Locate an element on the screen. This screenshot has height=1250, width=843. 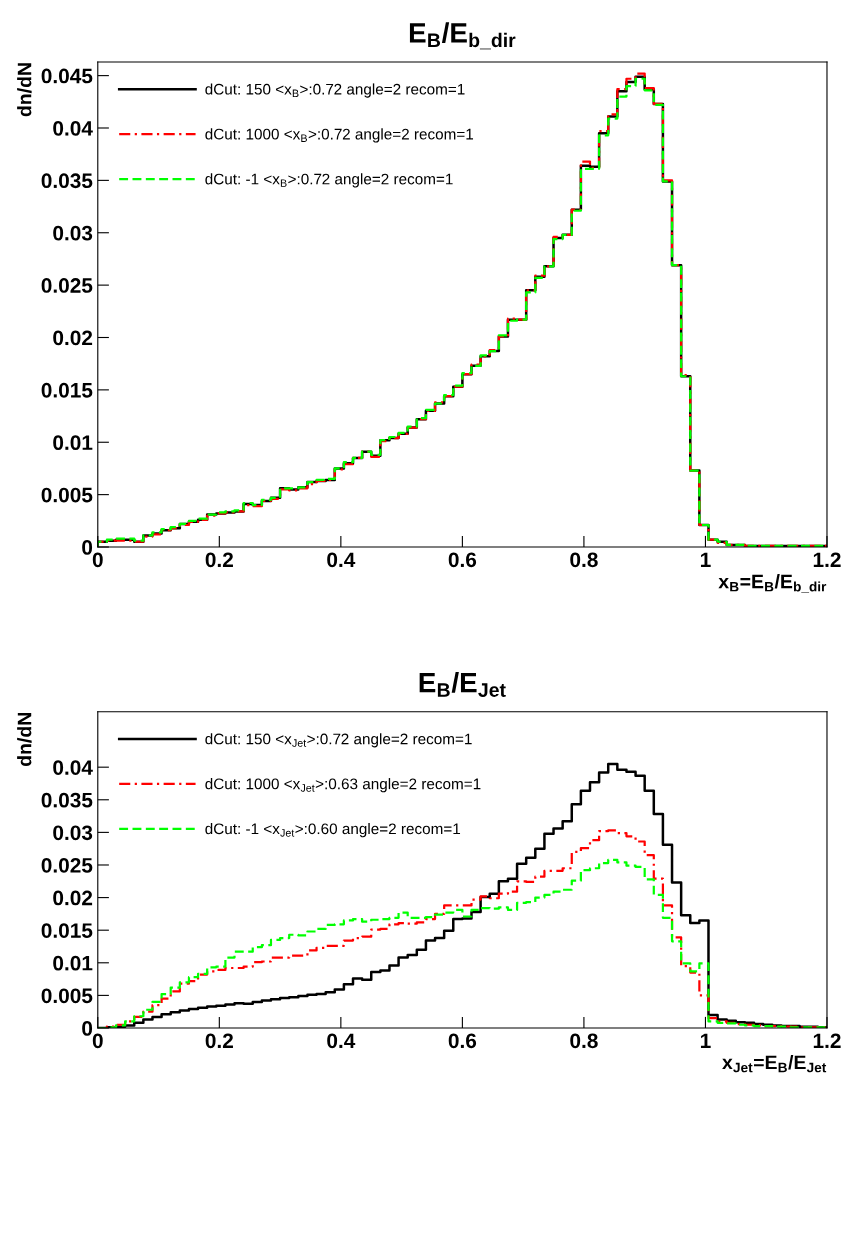
legend-label: dCut: -1 <x$_{Jet}$>:0.60 angle=2 recom=1 is located at coordinates (333, 830).